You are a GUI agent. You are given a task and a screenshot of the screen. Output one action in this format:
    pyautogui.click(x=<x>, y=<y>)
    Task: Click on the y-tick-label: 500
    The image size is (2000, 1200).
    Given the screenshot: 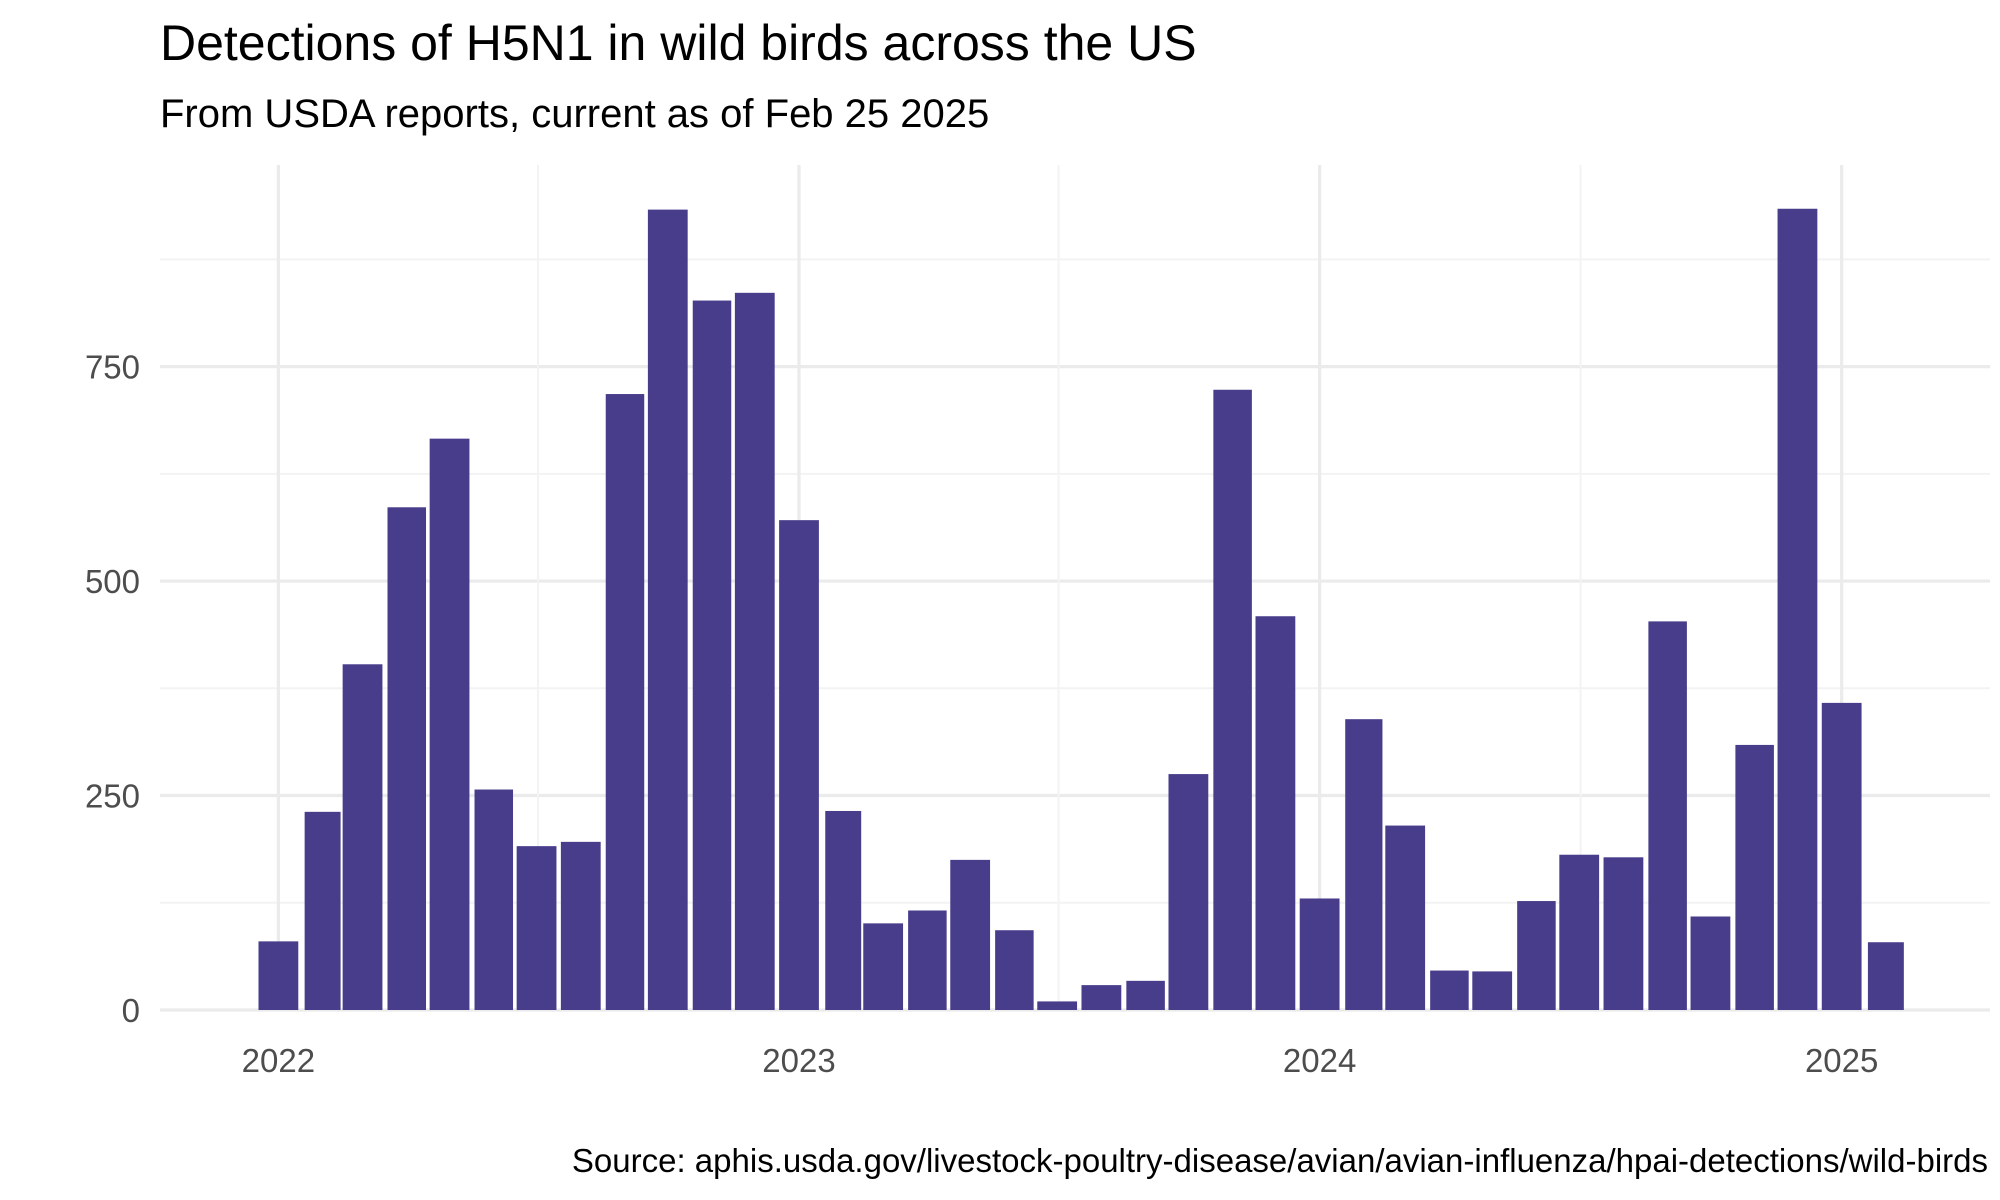 What is the action you would take?
    pyautogui.click(x=112, y=581)
    